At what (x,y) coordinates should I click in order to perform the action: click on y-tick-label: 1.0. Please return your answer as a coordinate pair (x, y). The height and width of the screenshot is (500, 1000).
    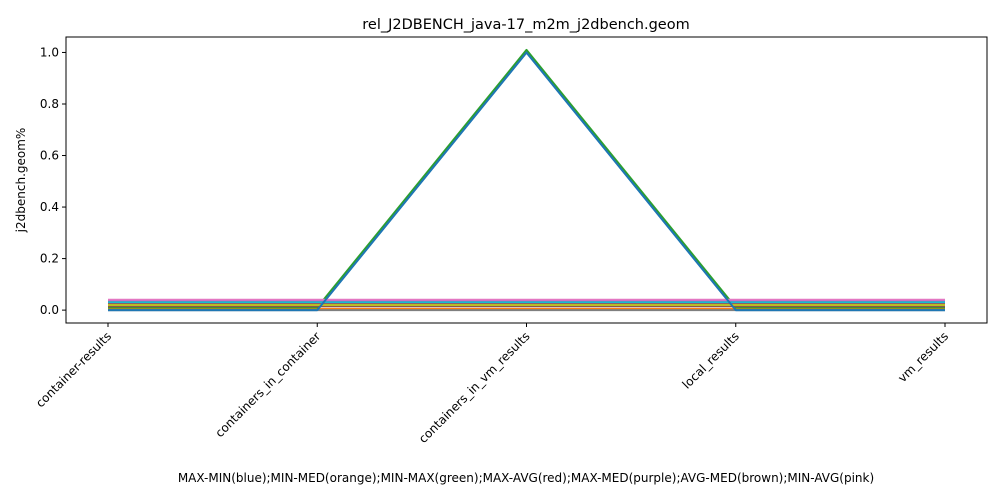
    Looking at the image, I should click on (49, 52).